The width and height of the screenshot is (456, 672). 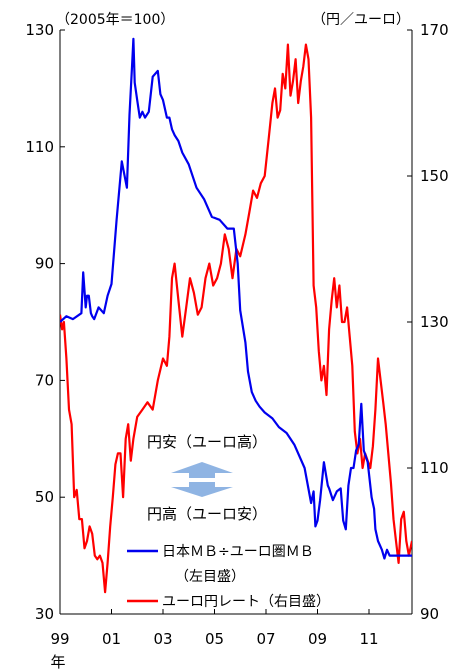 What do you see at coordinates (434, 322) in the screenshot?
I see `right-tick-label: 130` at bounding box center [434, 322].